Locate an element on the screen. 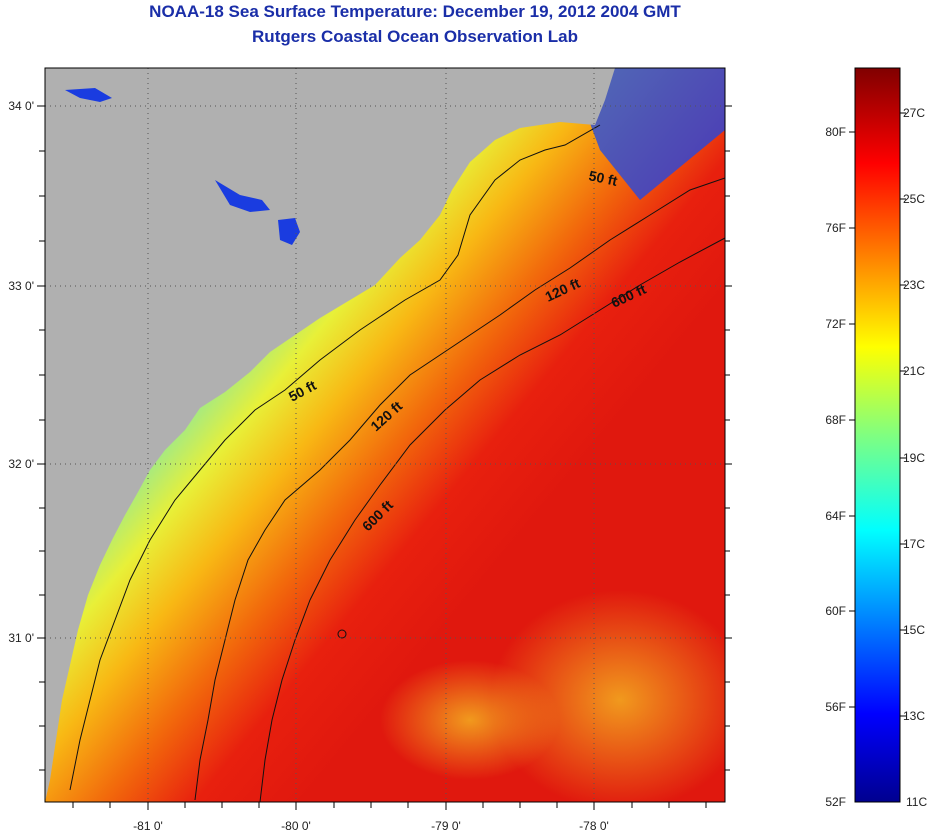 The image size is (936, 832). temperature-colorbar is located at coordinates (877, 435).